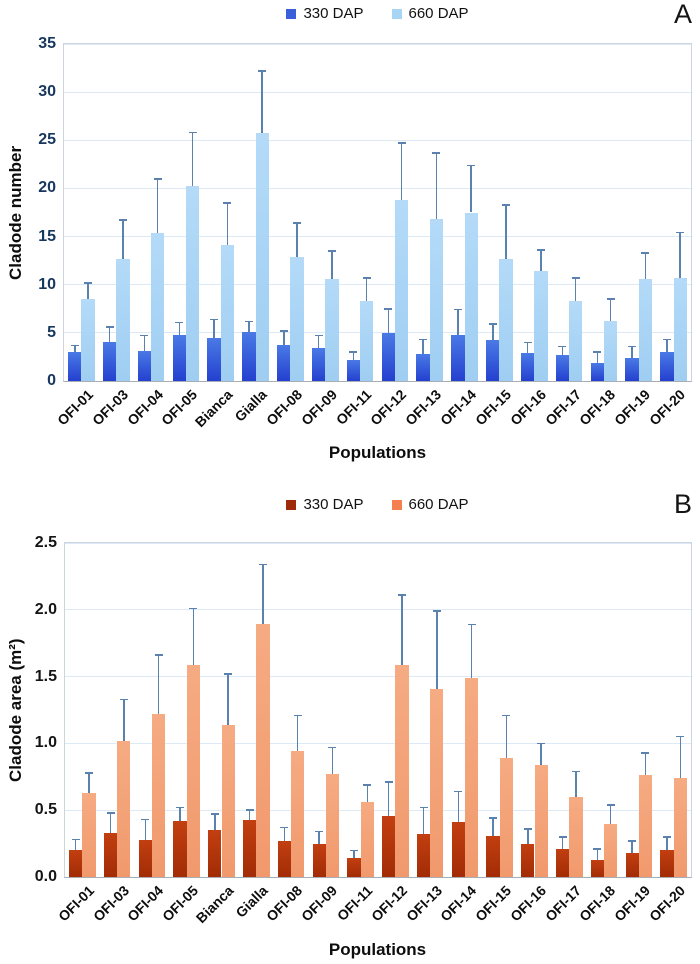  What do you see at coordinates (291, 504) in the screenshot?
I see `legend-swatch-330-dap` at bounding box center [291, 504].